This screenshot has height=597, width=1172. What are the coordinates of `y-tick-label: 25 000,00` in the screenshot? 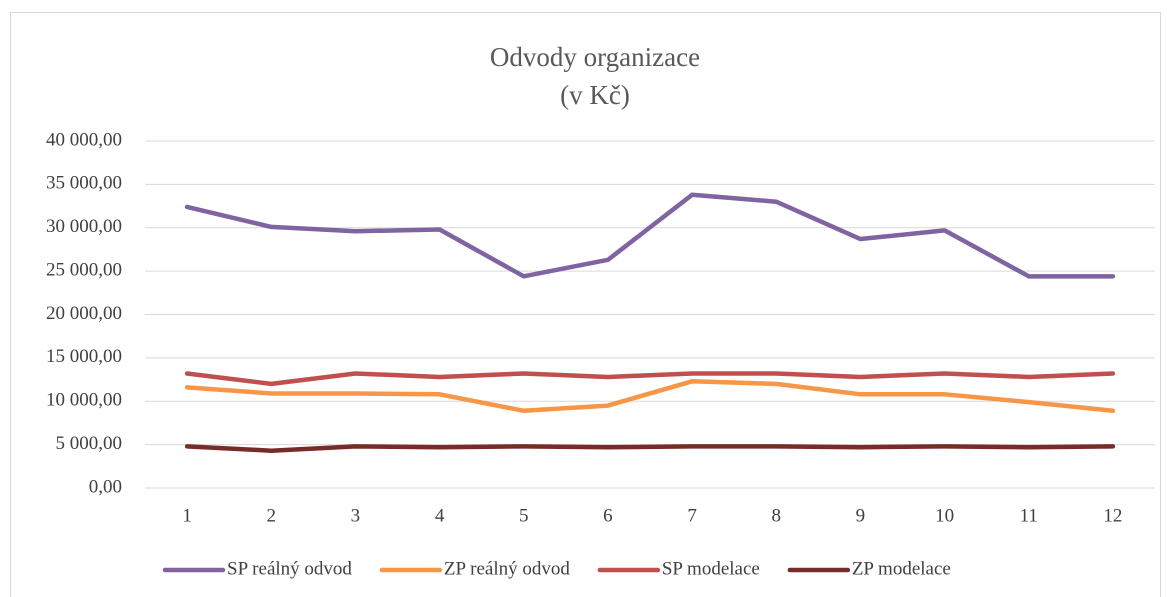 It's located at (84, 269).